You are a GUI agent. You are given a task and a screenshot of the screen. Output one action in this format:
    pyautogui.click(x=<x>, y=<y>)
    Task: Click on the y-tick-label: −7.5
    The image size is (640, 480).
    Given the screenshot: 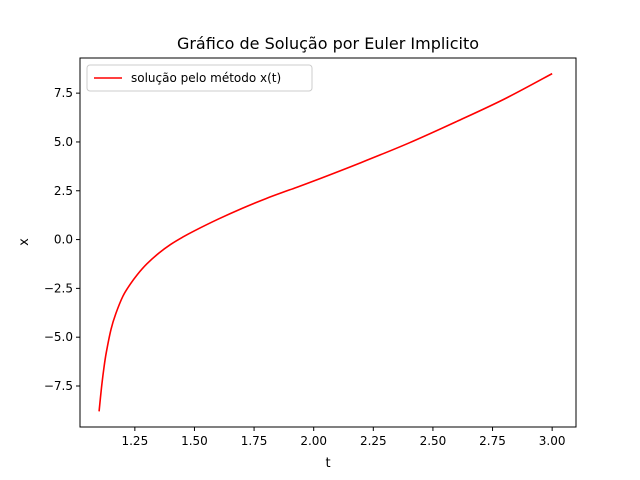 What is the action you would take?
    pyautogui.click(x=58, y=386)
    